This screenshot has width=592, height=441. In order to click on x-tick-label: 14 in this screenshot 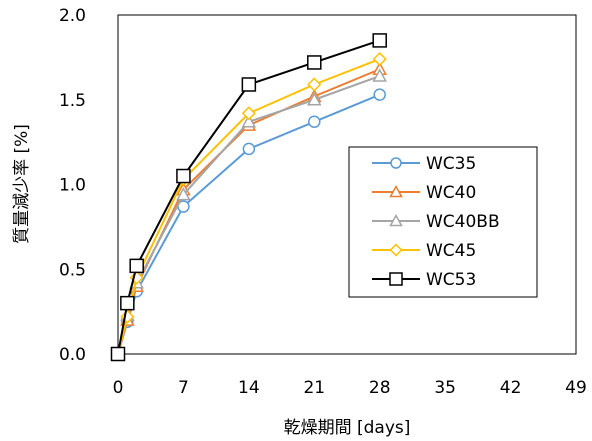, I will do `click(249, 388)`.